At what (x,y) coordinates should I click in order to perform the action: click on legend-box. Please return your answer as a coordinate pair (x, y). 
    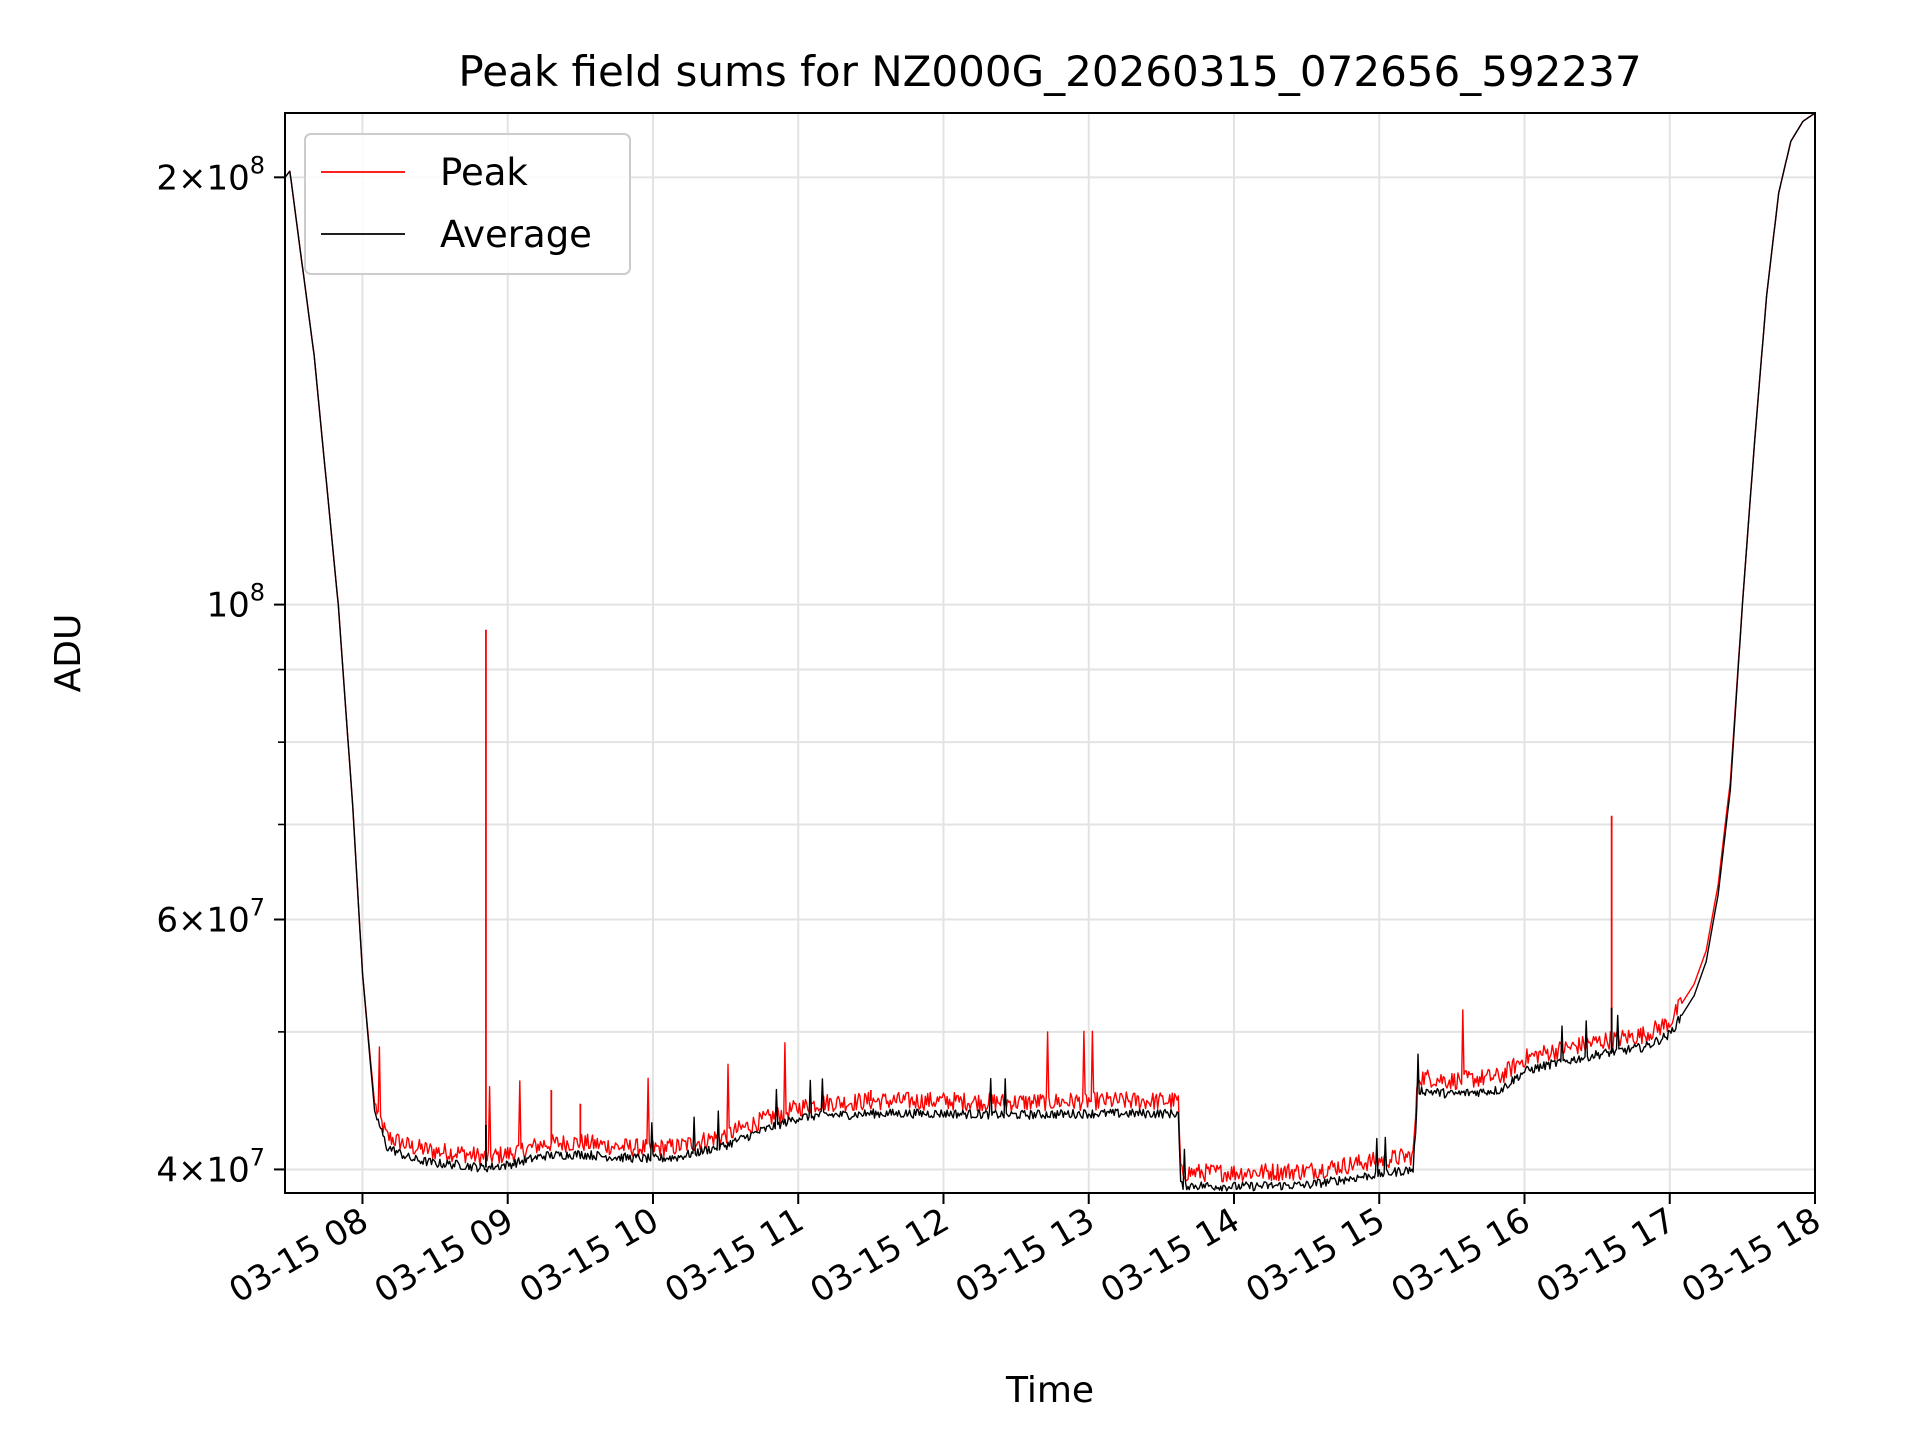
    Looking at the image, I should click on (467, 204).